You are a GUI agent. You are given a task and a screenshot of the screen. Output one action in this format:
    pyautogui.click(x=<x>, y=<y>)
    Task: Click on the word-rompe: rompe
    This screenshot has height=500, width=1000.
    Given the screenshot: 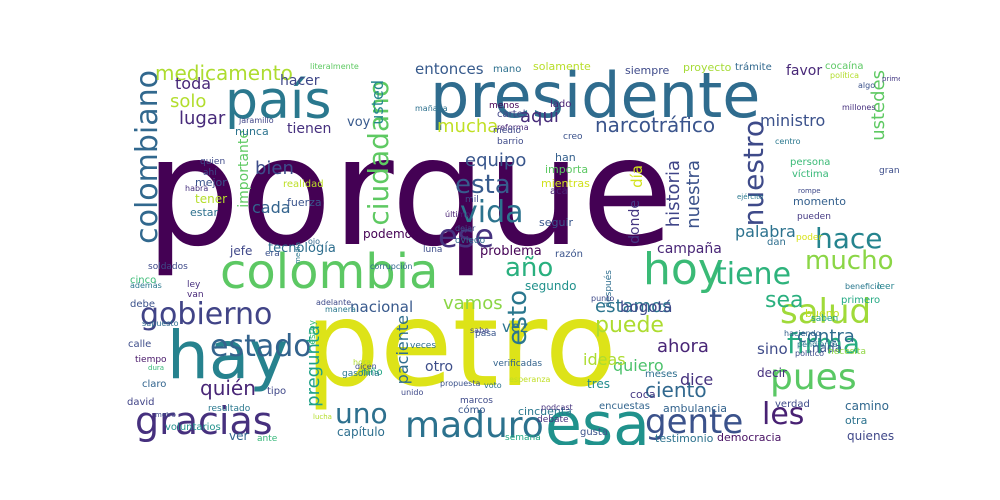 What is the action you would take?
    pyautogui.click(x=809, y=191)
    